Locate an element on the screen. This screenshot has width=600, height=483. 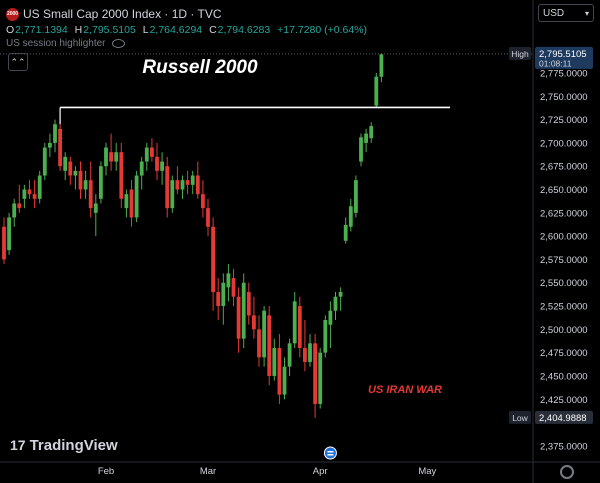
currency-selector: USD ▾ is located at coordinates (566, 13).